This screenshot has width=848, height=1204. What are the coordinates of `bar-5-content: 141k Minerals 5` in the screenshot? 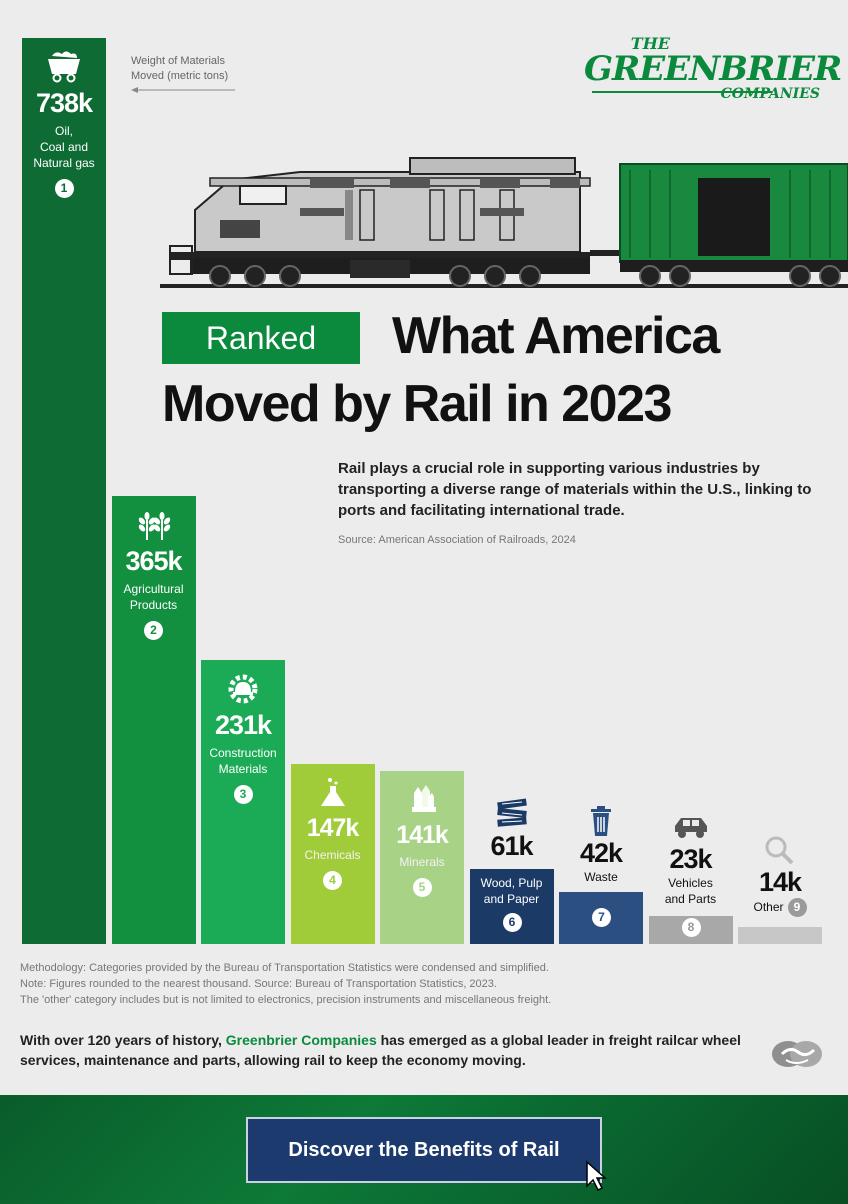 It's located at (422, 840).